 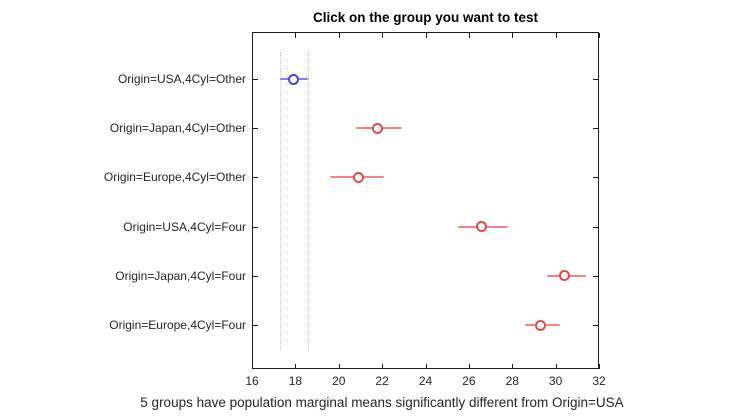 What do you see at coordinates (177, 325) in the screenshot?
I see `group-label: Origin=Europe,4Cyl=Four` at bounding box center [177, 325].